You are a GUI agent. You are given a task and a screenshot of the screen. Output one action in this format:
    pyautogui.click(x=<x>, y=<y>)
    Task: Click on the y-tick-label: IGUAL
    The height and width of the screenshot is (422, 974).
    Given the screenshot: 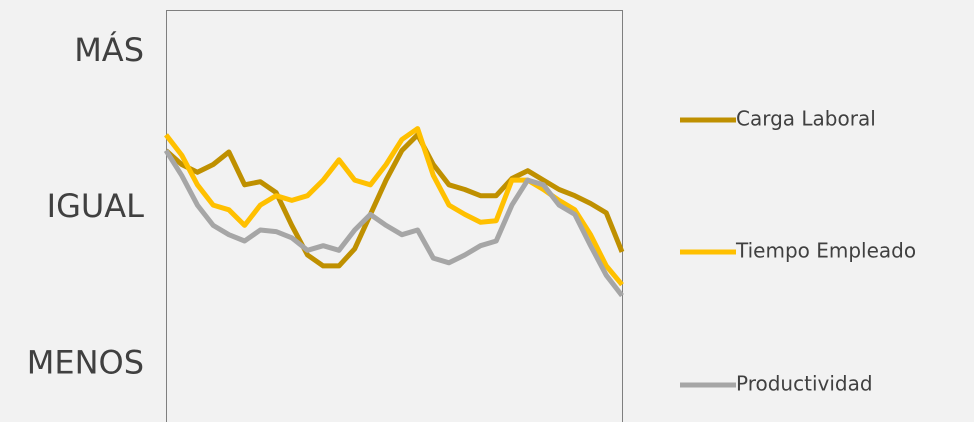 What is the action you would take?
    pyautogui.click(x=96, y=206)
    